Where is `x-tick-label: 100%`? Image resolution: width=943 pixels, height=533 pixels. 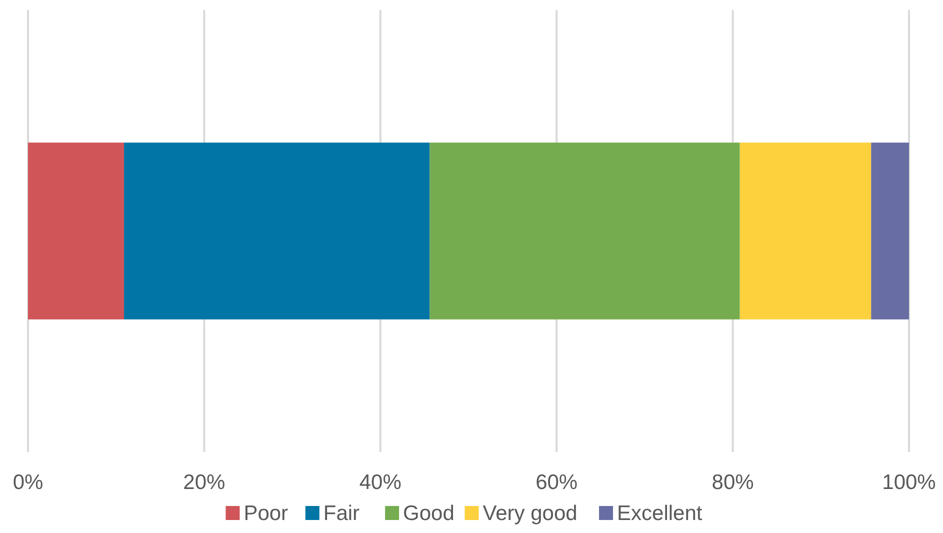
x-tick-label: 100% is located at coordinates (909, 482).